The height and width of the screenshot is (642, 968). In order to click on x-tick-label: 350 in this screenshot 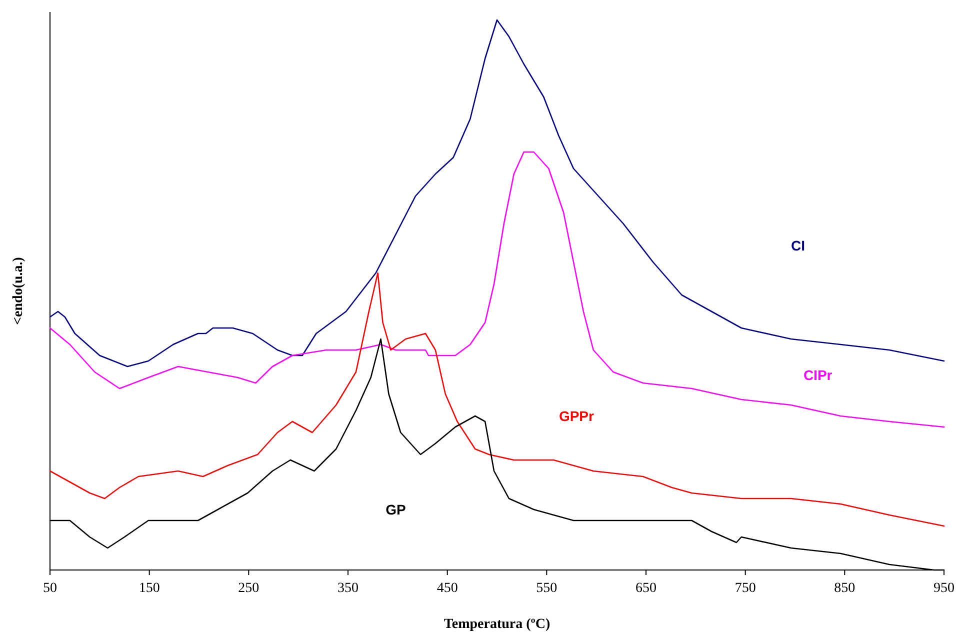, I will do `click(348, 588)`.